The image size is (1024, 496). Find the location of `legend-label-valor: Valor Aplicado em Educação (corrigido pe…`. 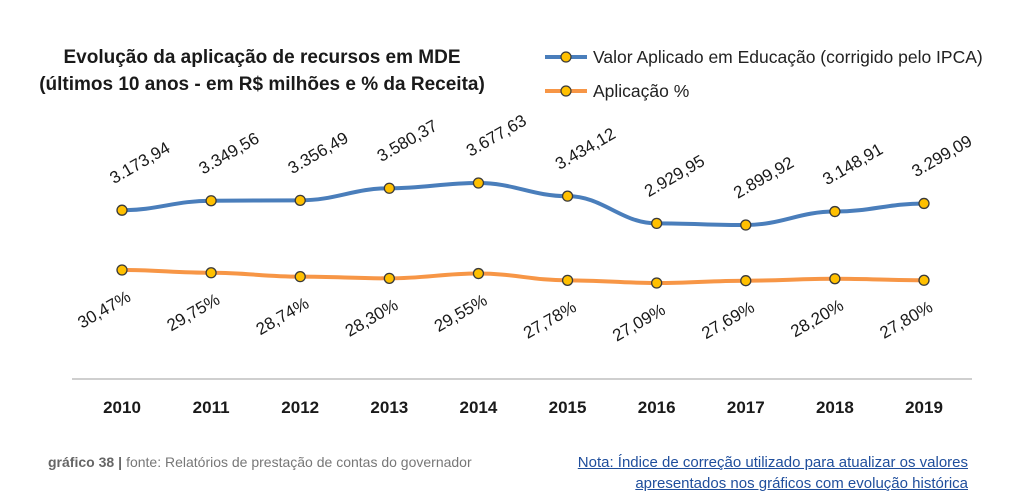

legend-label-valor: Valor Aplicado em Educação (corrigido pe… is located at coordinates (788, 56).